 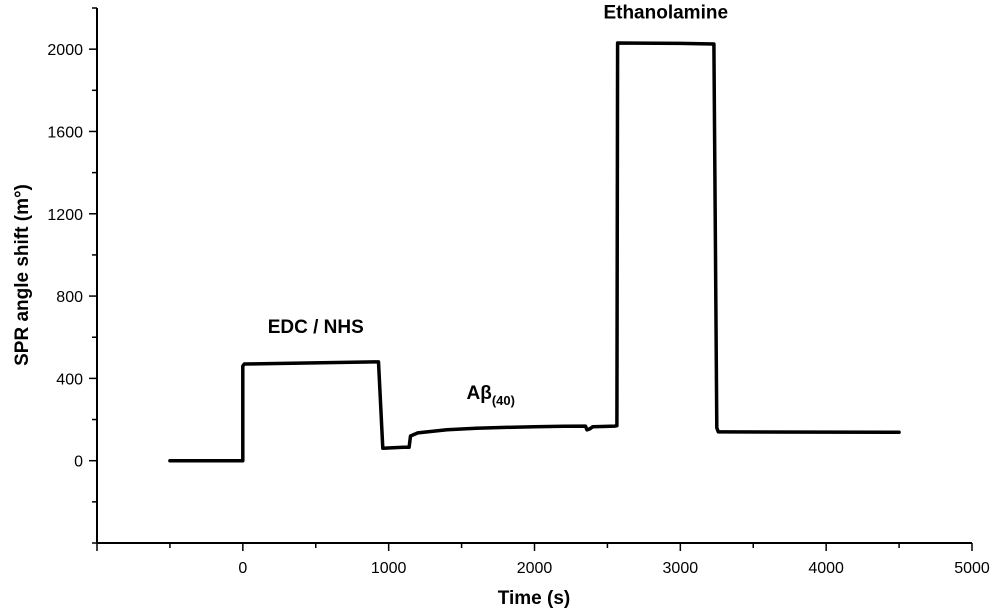 I want to click on x-tick-label: 5000, so click(x=972, y=568).